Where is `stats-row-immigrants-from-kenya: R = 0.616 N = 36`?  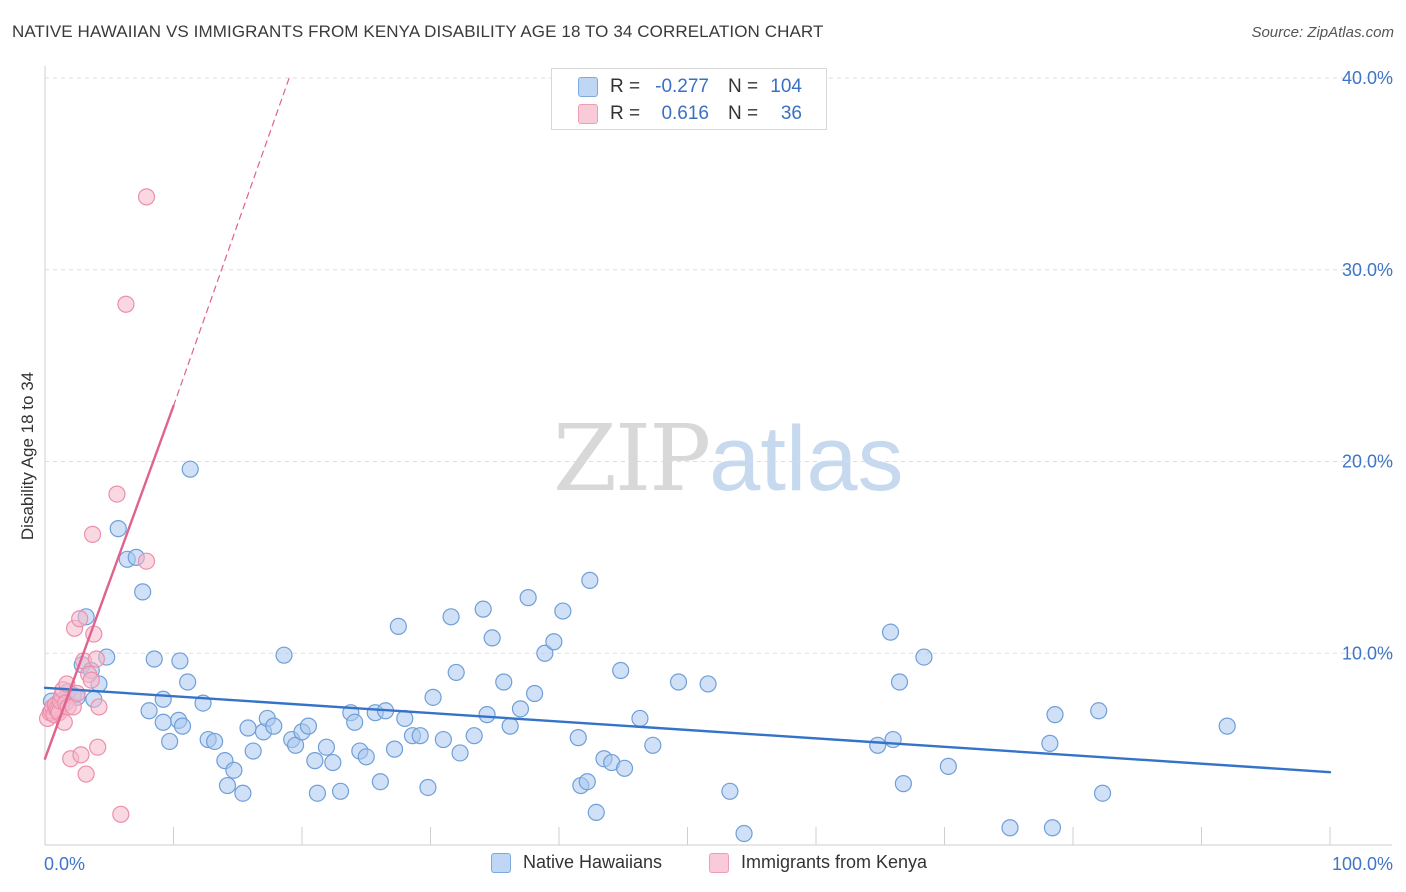 stats-row-immigrants-from-kenya: R = 0.616 N = 36 is located at coordinates (689, 114).